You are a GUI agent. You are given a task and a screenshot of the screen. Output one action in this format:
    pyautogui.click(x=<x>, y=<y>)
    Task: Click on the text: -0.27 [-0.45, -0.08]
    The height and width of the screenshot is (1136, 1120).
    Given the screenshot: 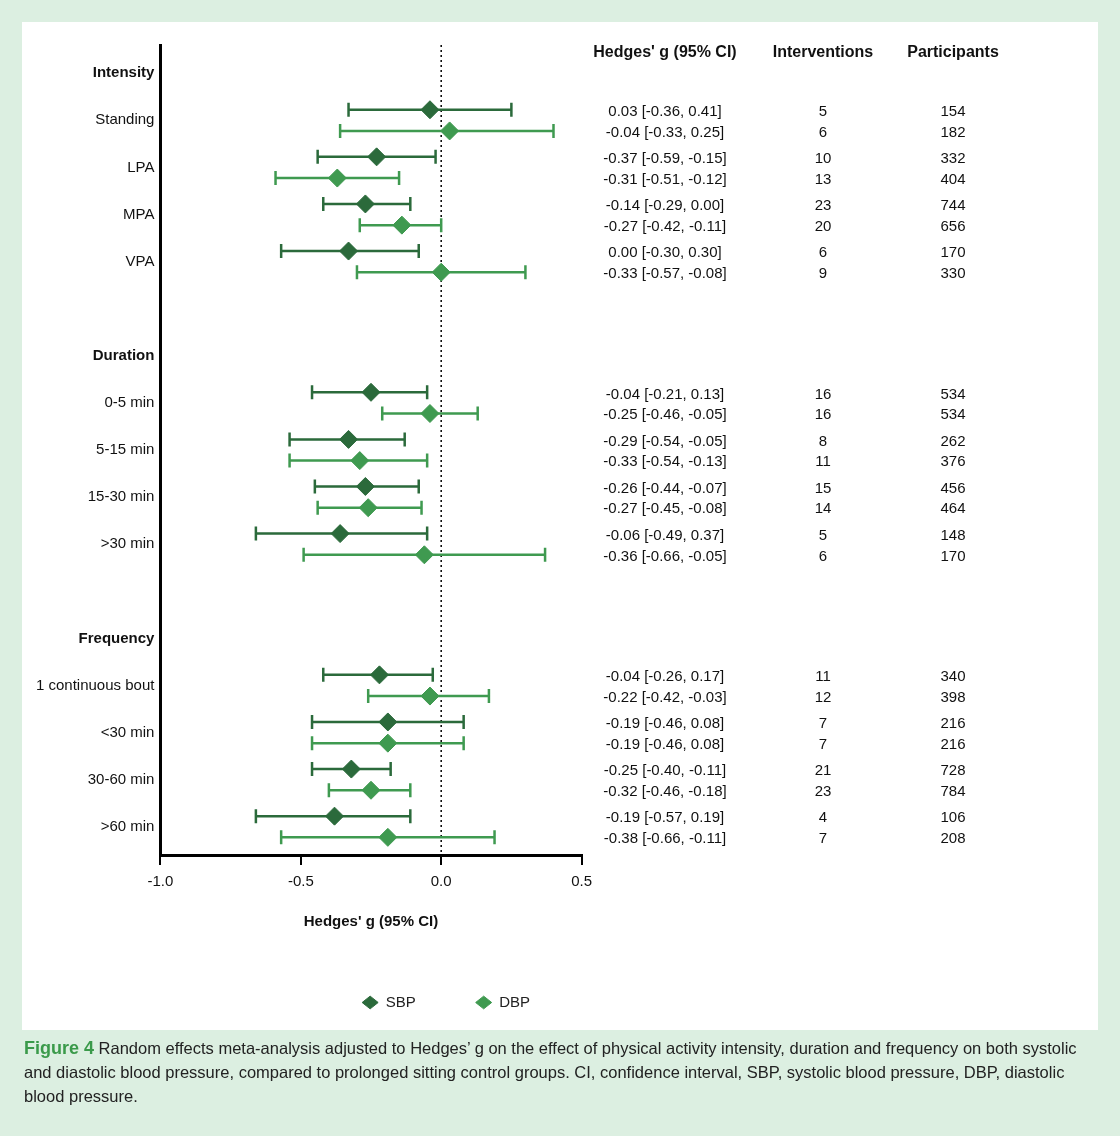 What is the action you would take?
    pyautogui.click(x=665, y=507)
    